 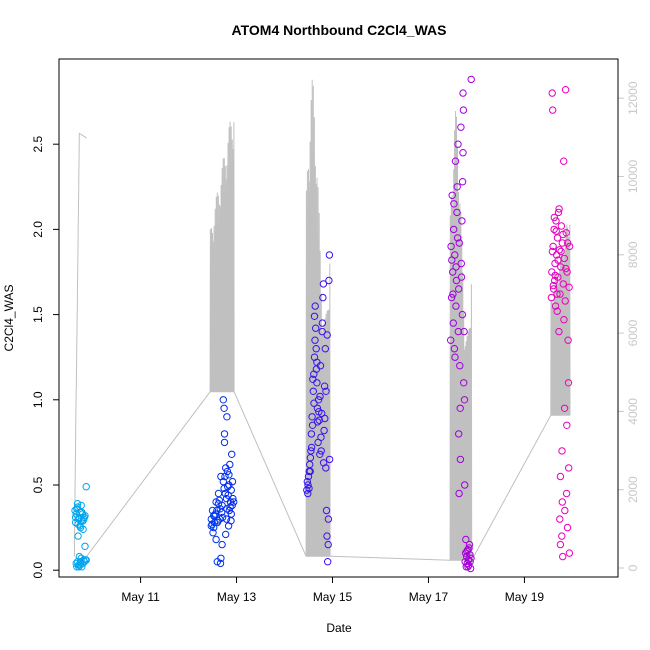 I want to click on x-tick-label: May 11, so click(x=140, y=597).